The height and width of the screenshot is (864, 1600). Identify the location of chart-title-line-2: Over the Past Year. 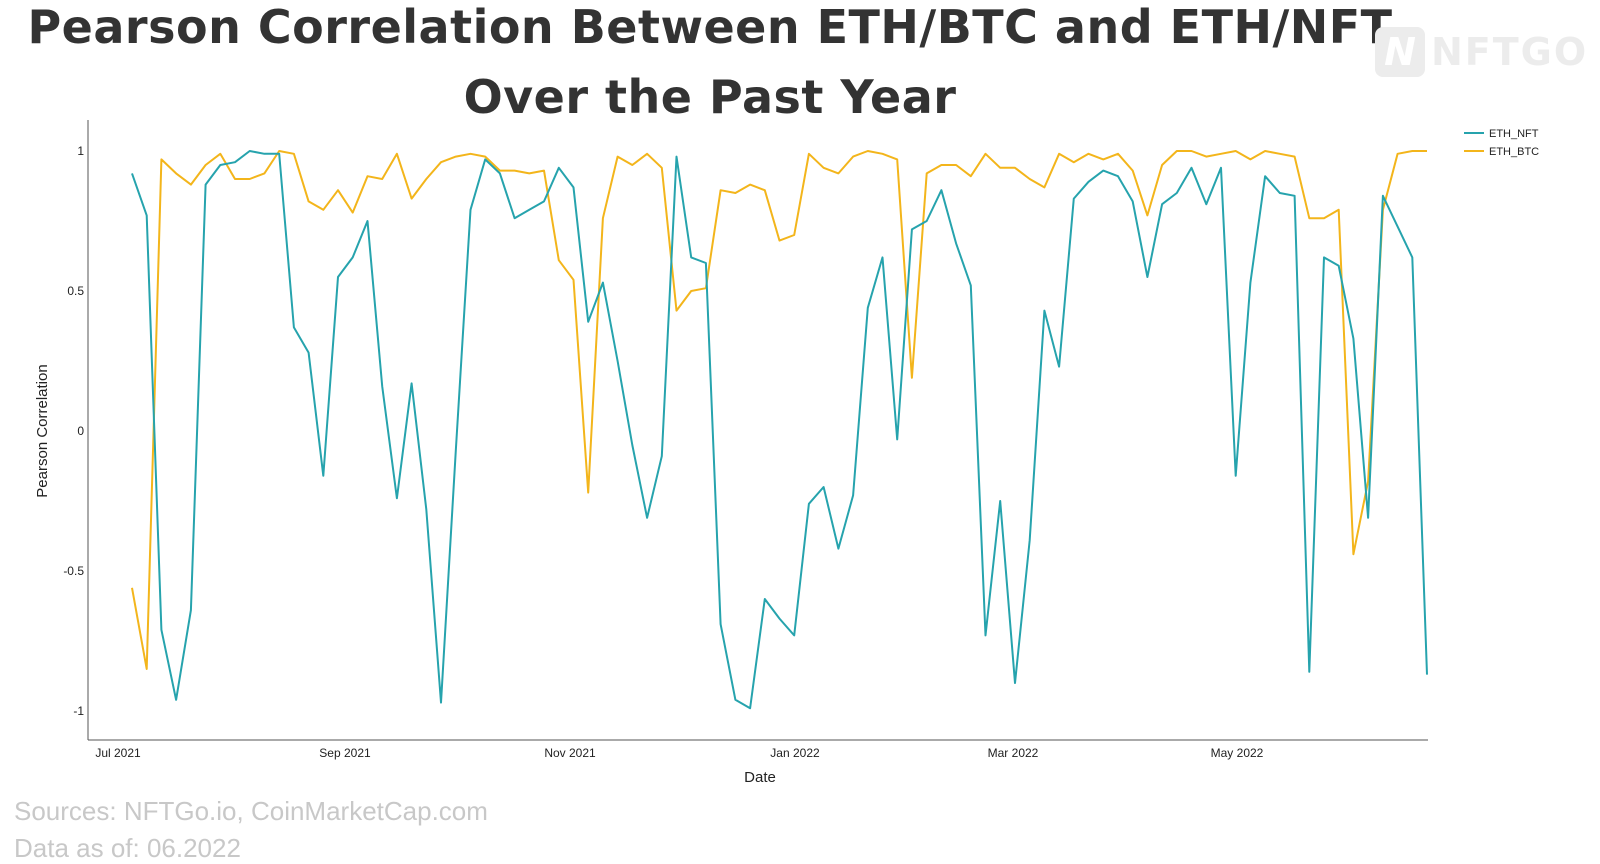
(710, 97).